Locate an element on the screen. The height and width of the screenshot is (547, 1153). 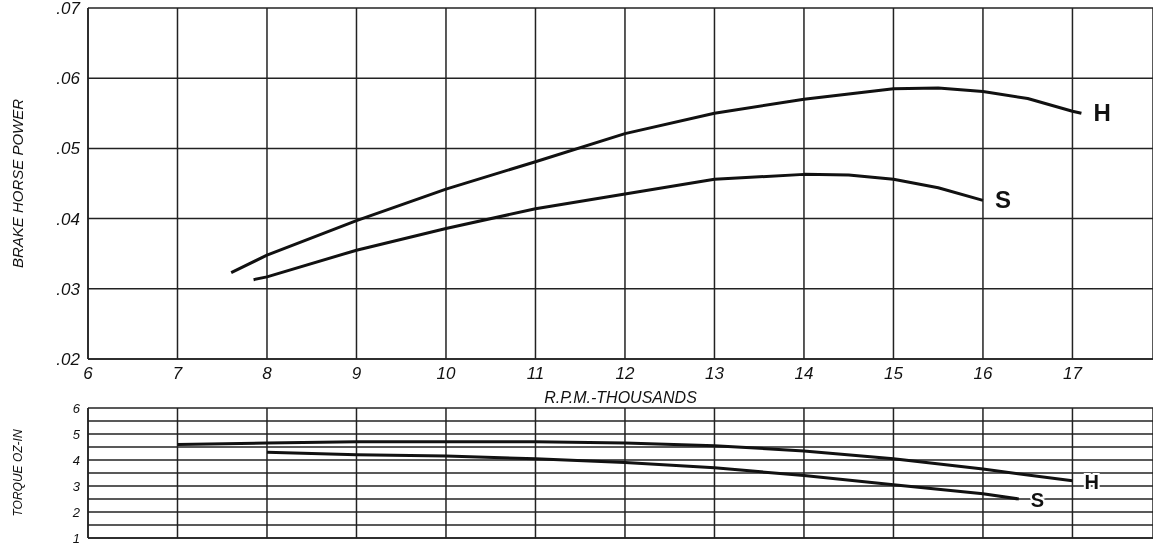
y-tick-label: 4 is located at coordinates (76, 460).